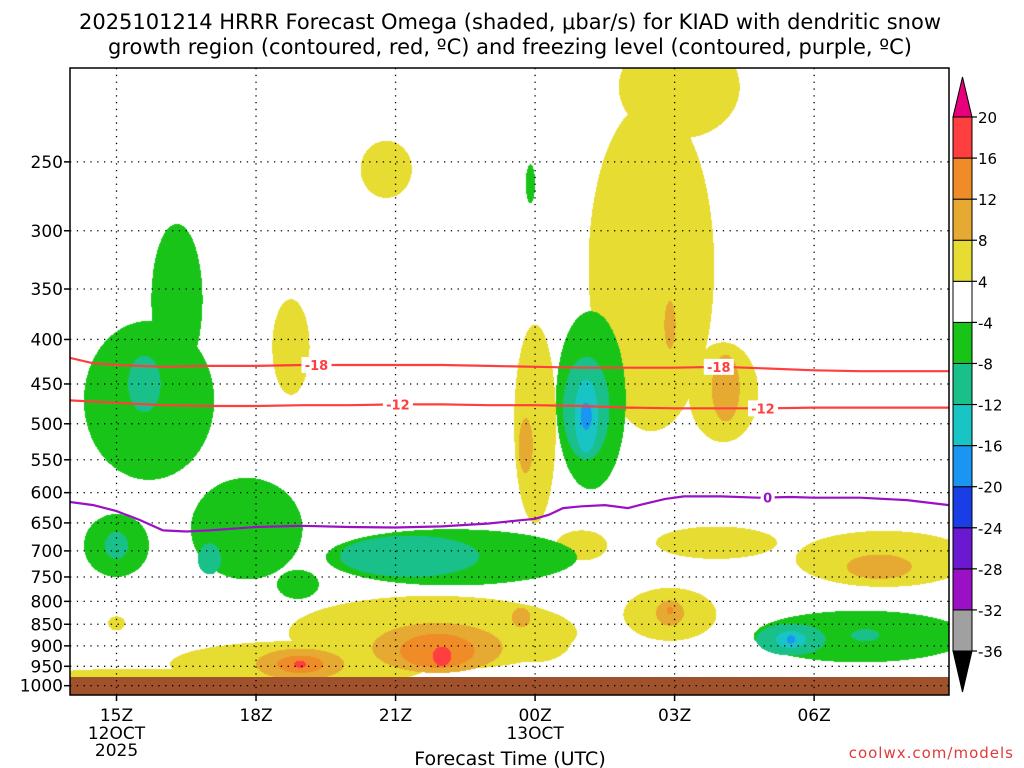  What do you see at coordinates (990, 652) in the screenshot?
I see `colorbar-tick-label: -36` at bounding box center [990, 652].